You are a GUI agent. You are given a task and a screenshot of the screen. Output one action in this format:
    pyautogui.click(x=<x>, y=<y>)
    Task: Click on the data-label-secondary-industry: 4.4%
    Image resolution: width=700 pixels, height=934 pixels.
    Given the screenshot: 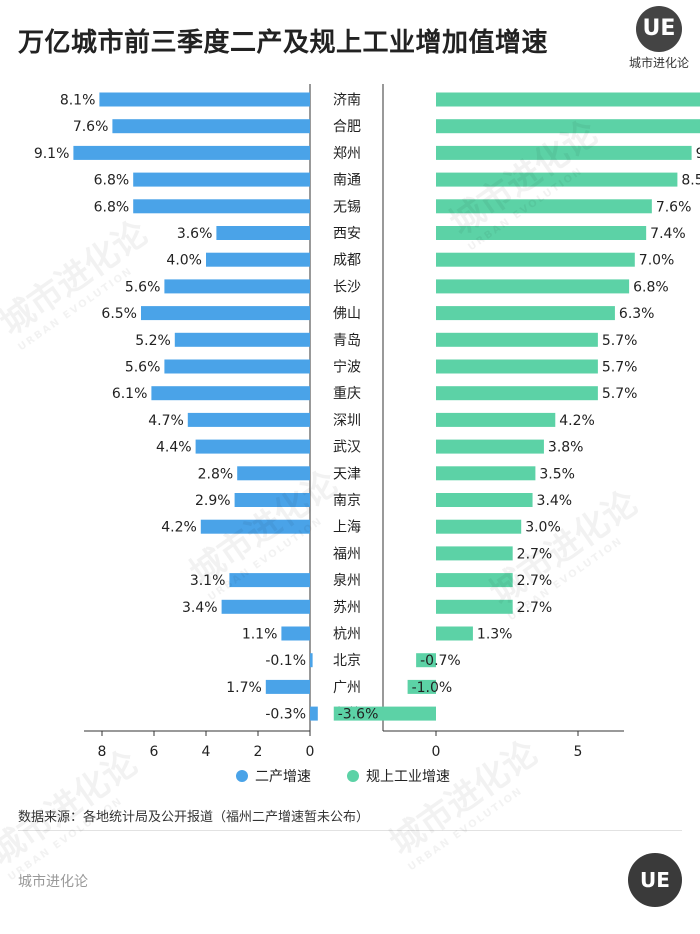 What is the action you would take?
    pyautogui.click(x=174, y=448)
    